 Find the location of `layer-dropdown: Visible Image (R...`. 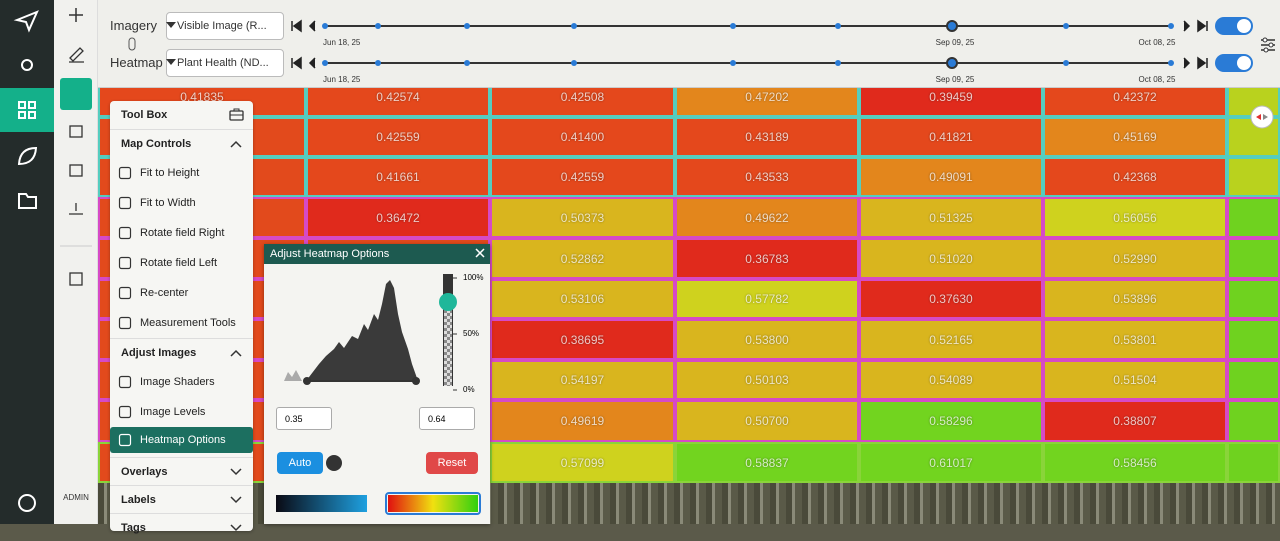

layer-dropdown: Visible Image (R... is located at coordinates (225, 26).